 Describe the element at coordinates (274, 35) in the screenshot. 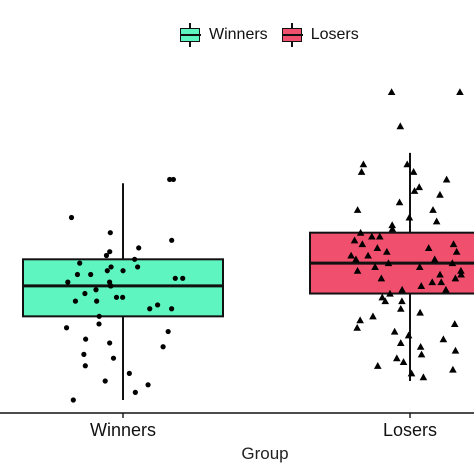

I see `legend: Winners Losers` at that location.